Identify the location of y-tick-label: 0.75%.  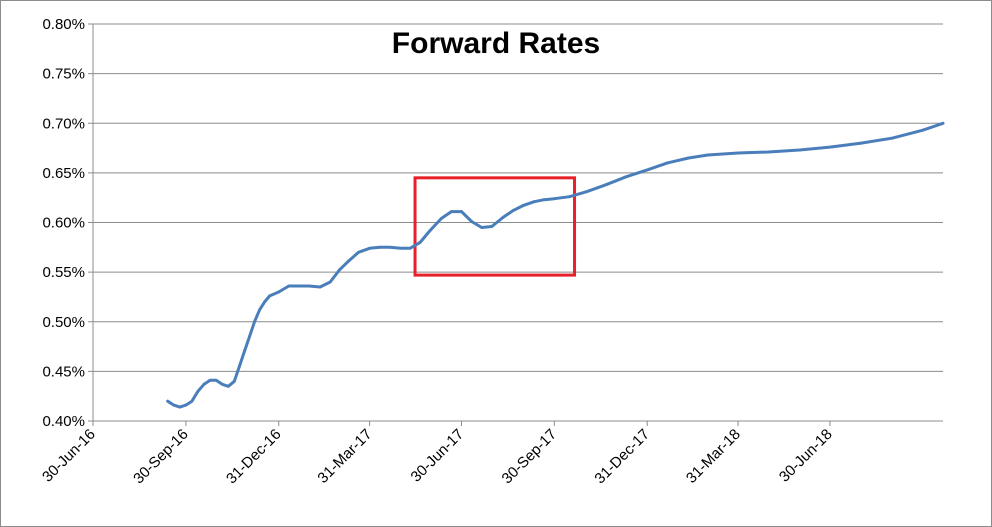
(63, 74).